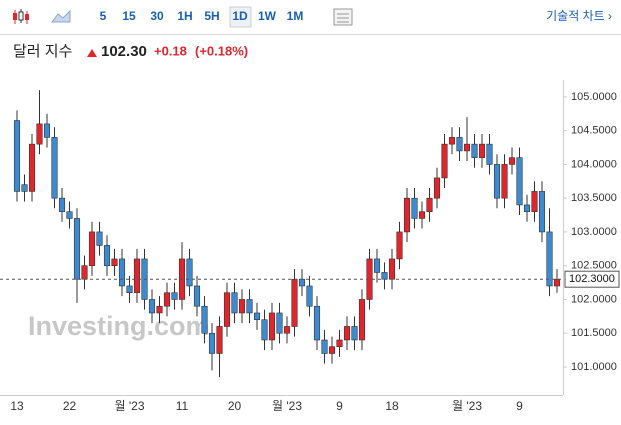 The image size is (621, 425). I want to click on quote-header: 달러 지수 102.30 +0.18 (+0.18%), so click(130, 51).